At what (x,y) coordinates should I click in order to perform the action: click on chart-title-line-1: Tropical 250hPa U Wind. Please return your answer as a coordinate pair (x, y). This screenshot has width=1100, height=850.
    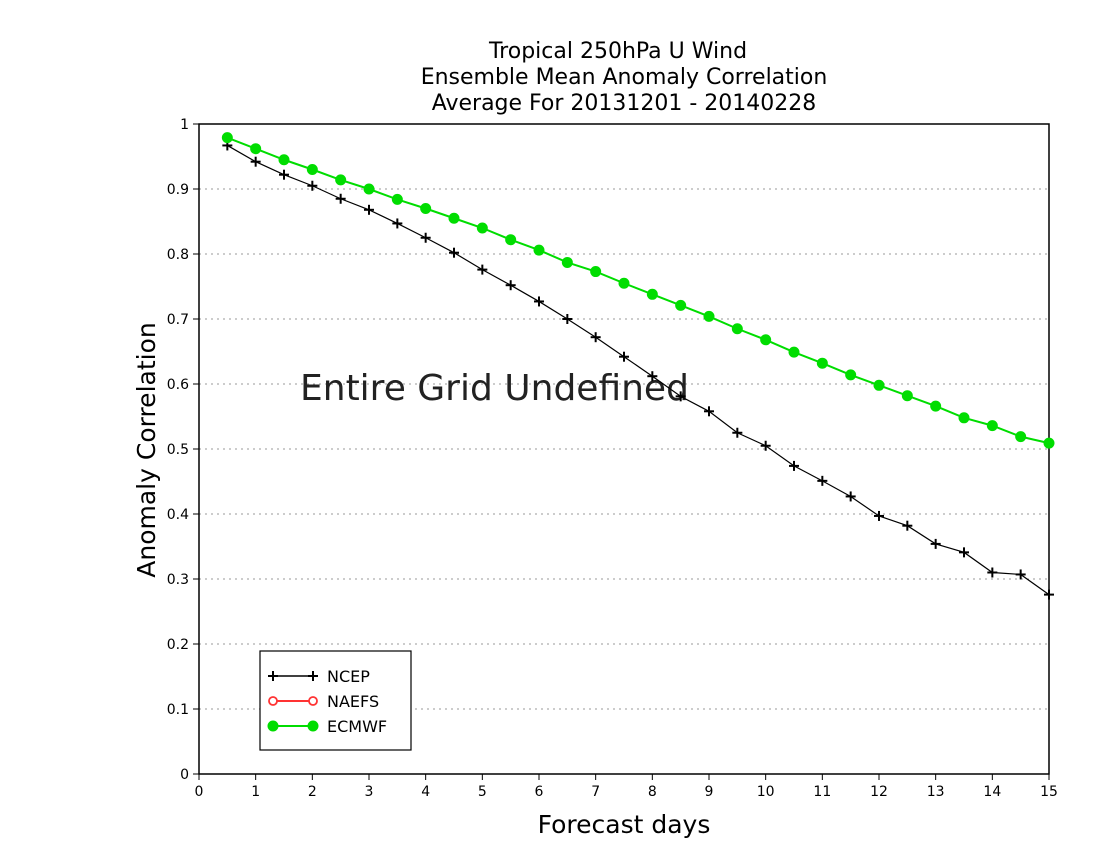
    Looking at the image, I should click on (617, 51).